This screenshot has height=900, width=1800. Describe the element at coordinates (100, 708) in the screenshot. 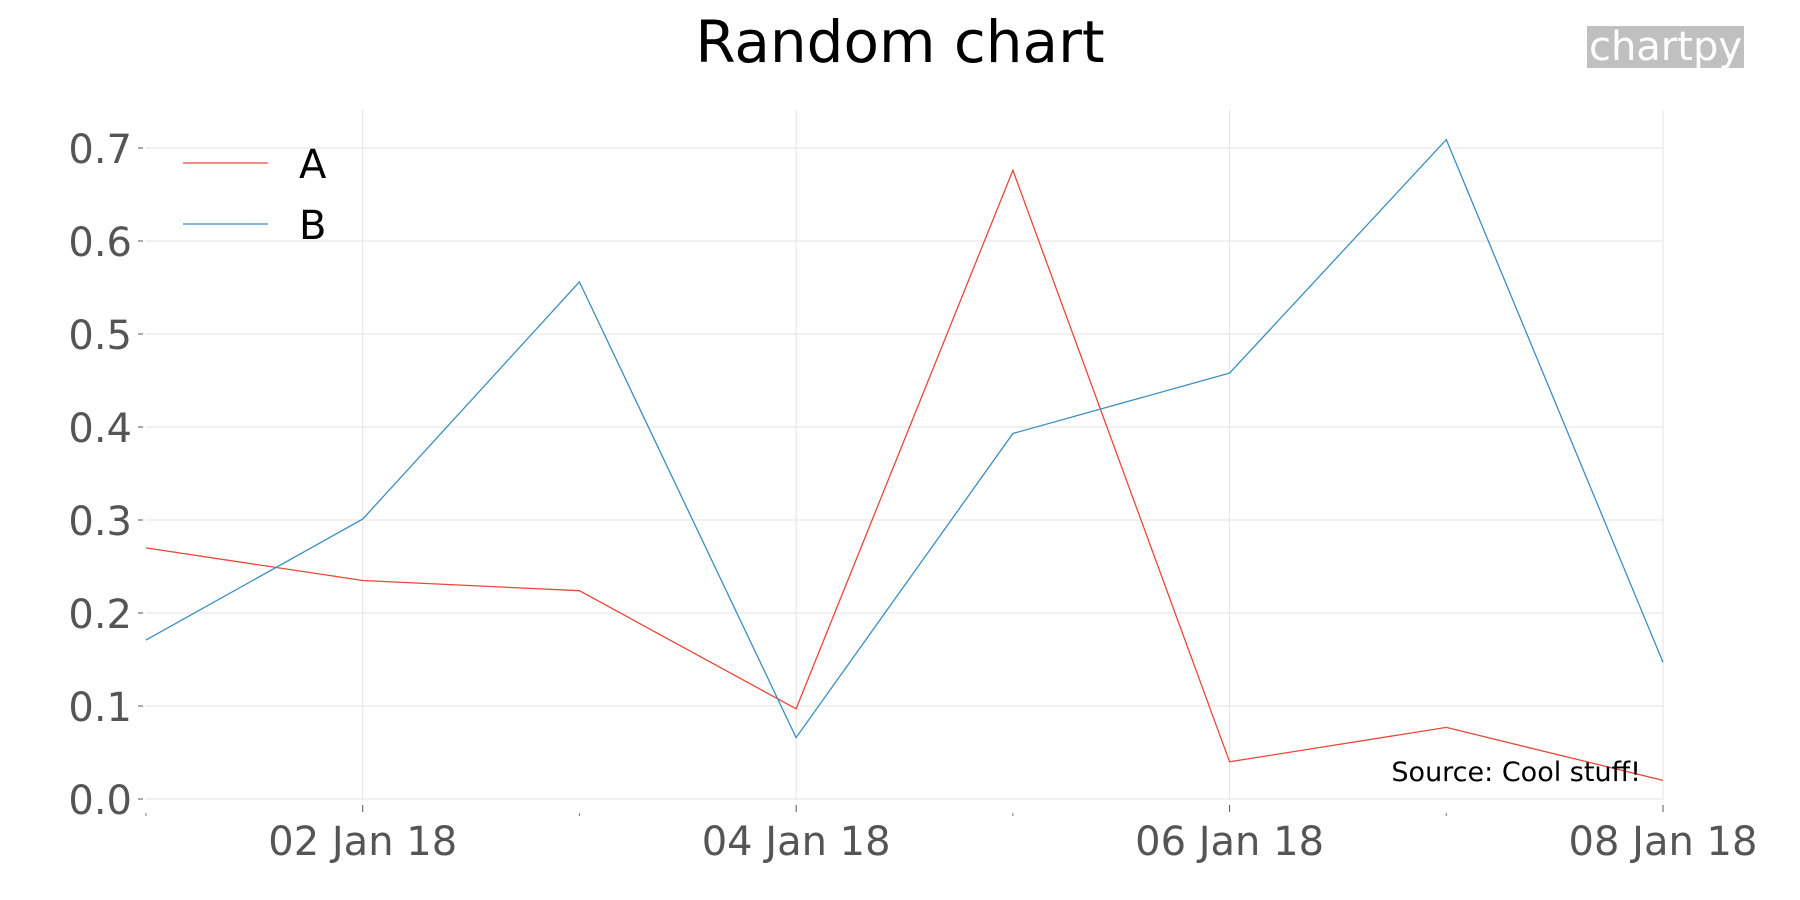

I see `y-tick-label: 0.1` at that location.